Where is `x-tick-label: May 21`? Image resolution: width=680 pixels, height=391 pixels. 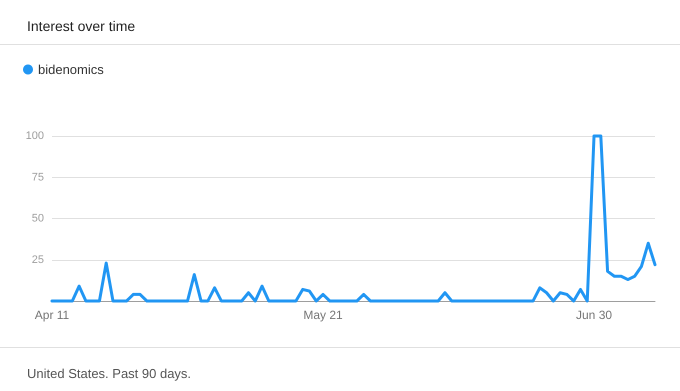
x-tick-label: May 21 is located at coordinates (323, 315).